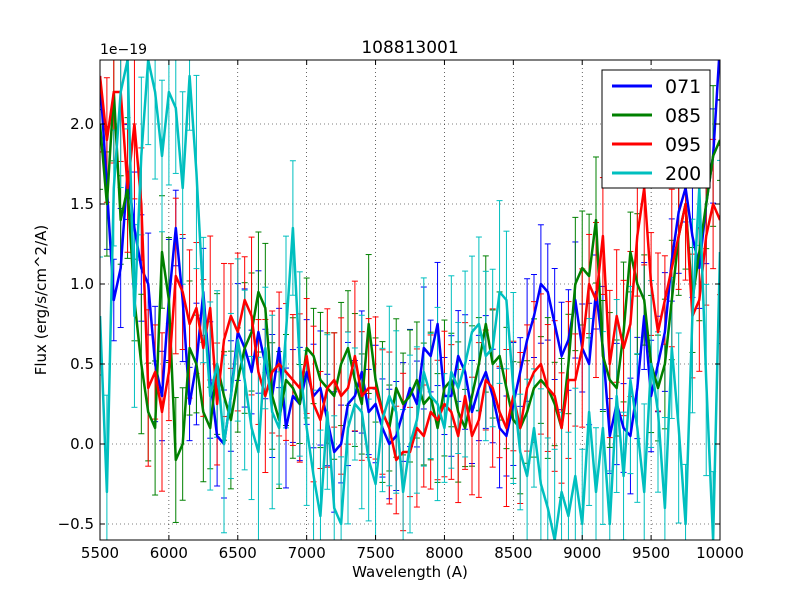 The image size is (800, 604). I want to click on y-tick-label: 0.0, so click(82, 444).